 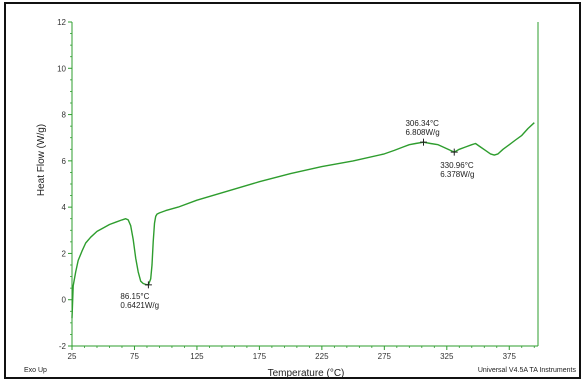 I want to click on x-tick-label: 25, so click(x=72, y=356).